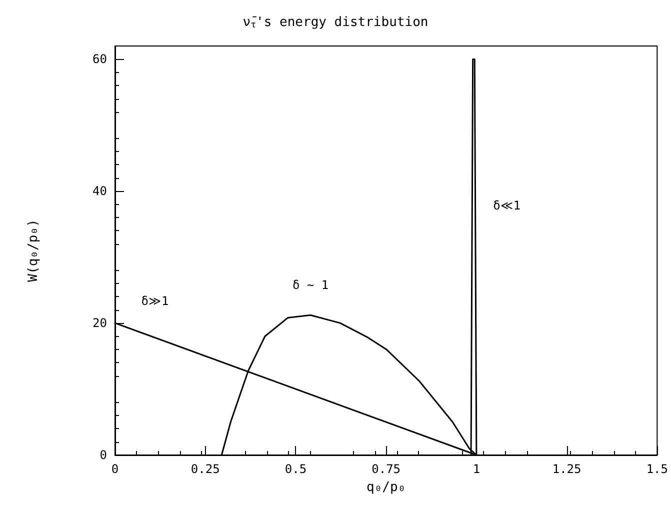 This screenshot has height=512, width=671. I want to click on y-tick-label: 40, so click(99, 191).